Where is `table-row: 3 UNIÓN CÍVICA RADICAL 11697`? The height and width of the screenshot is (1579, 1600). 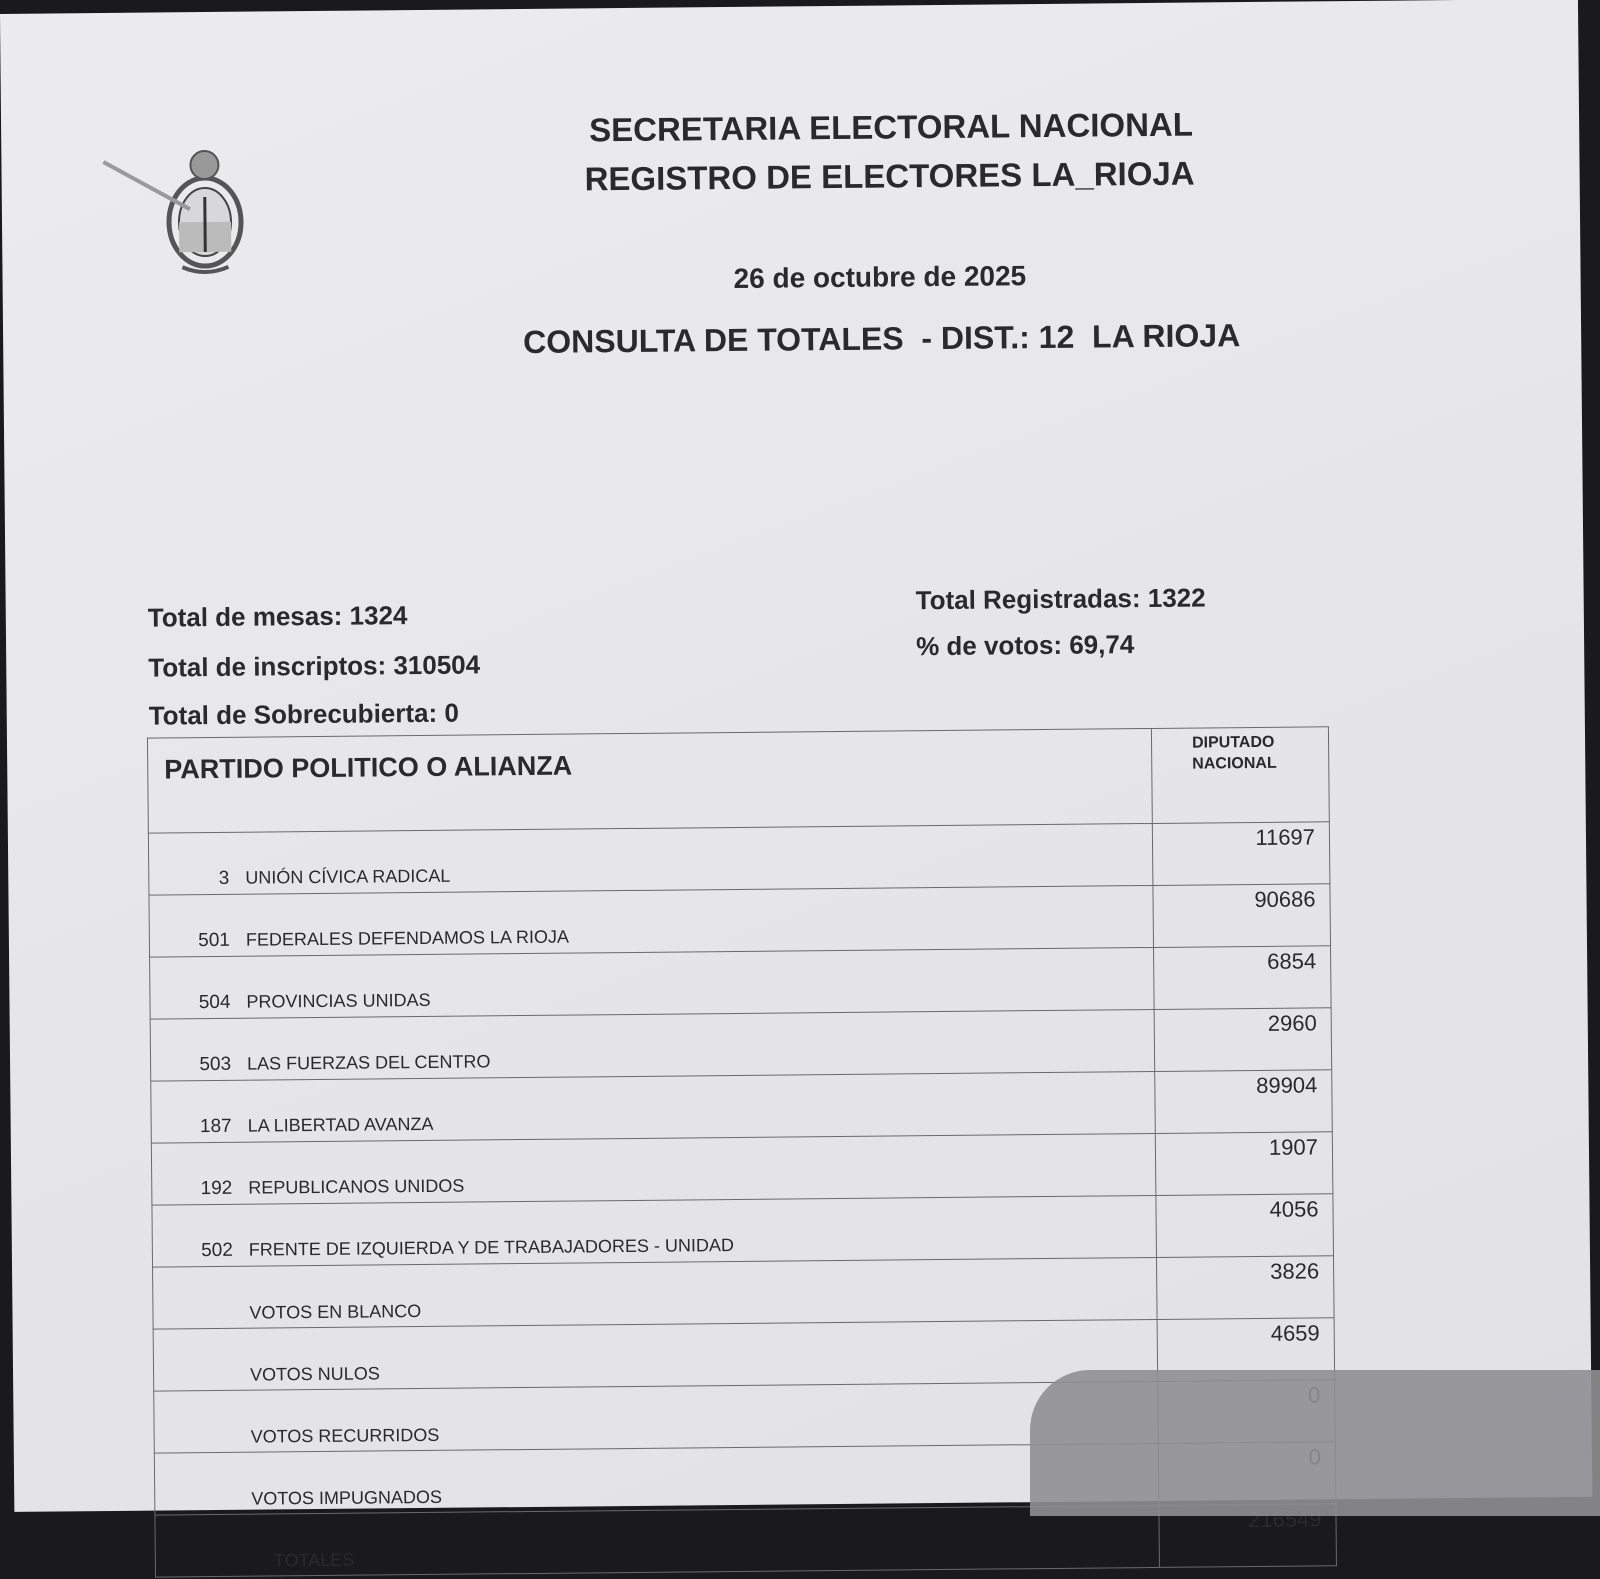 table-row: 3 UNIÓN CÍVICA RADICAL 11697 is located at coordinates (739, 858).